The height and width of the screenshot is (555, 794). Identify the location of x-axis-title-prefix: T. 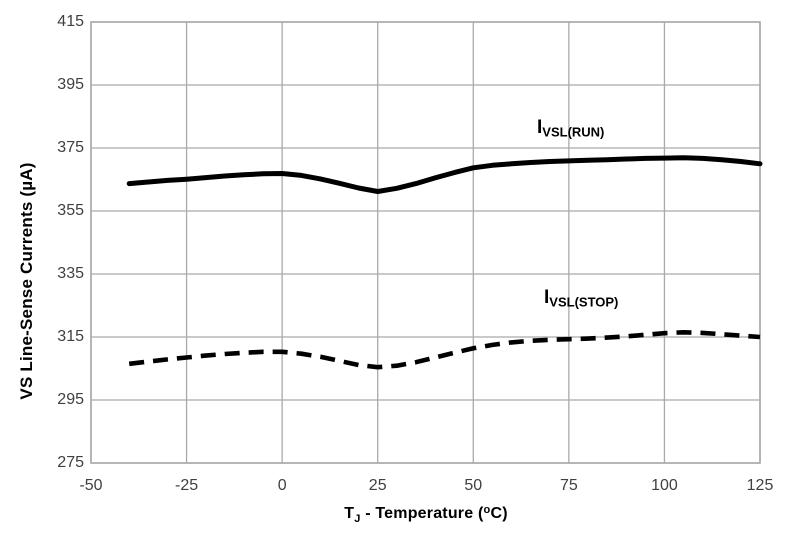
(349, 513).